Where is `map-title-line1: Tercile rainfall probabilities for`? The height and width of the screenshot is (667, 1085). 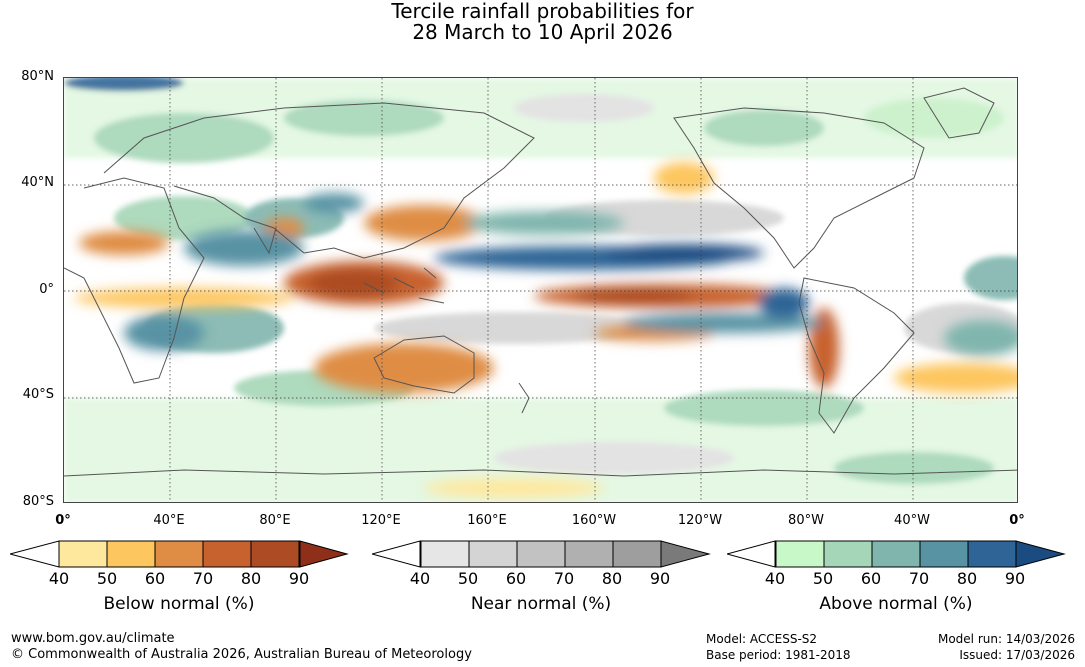 map-title-line1: Tercile rainfall probabilities for is located at coordinates (542, 11).